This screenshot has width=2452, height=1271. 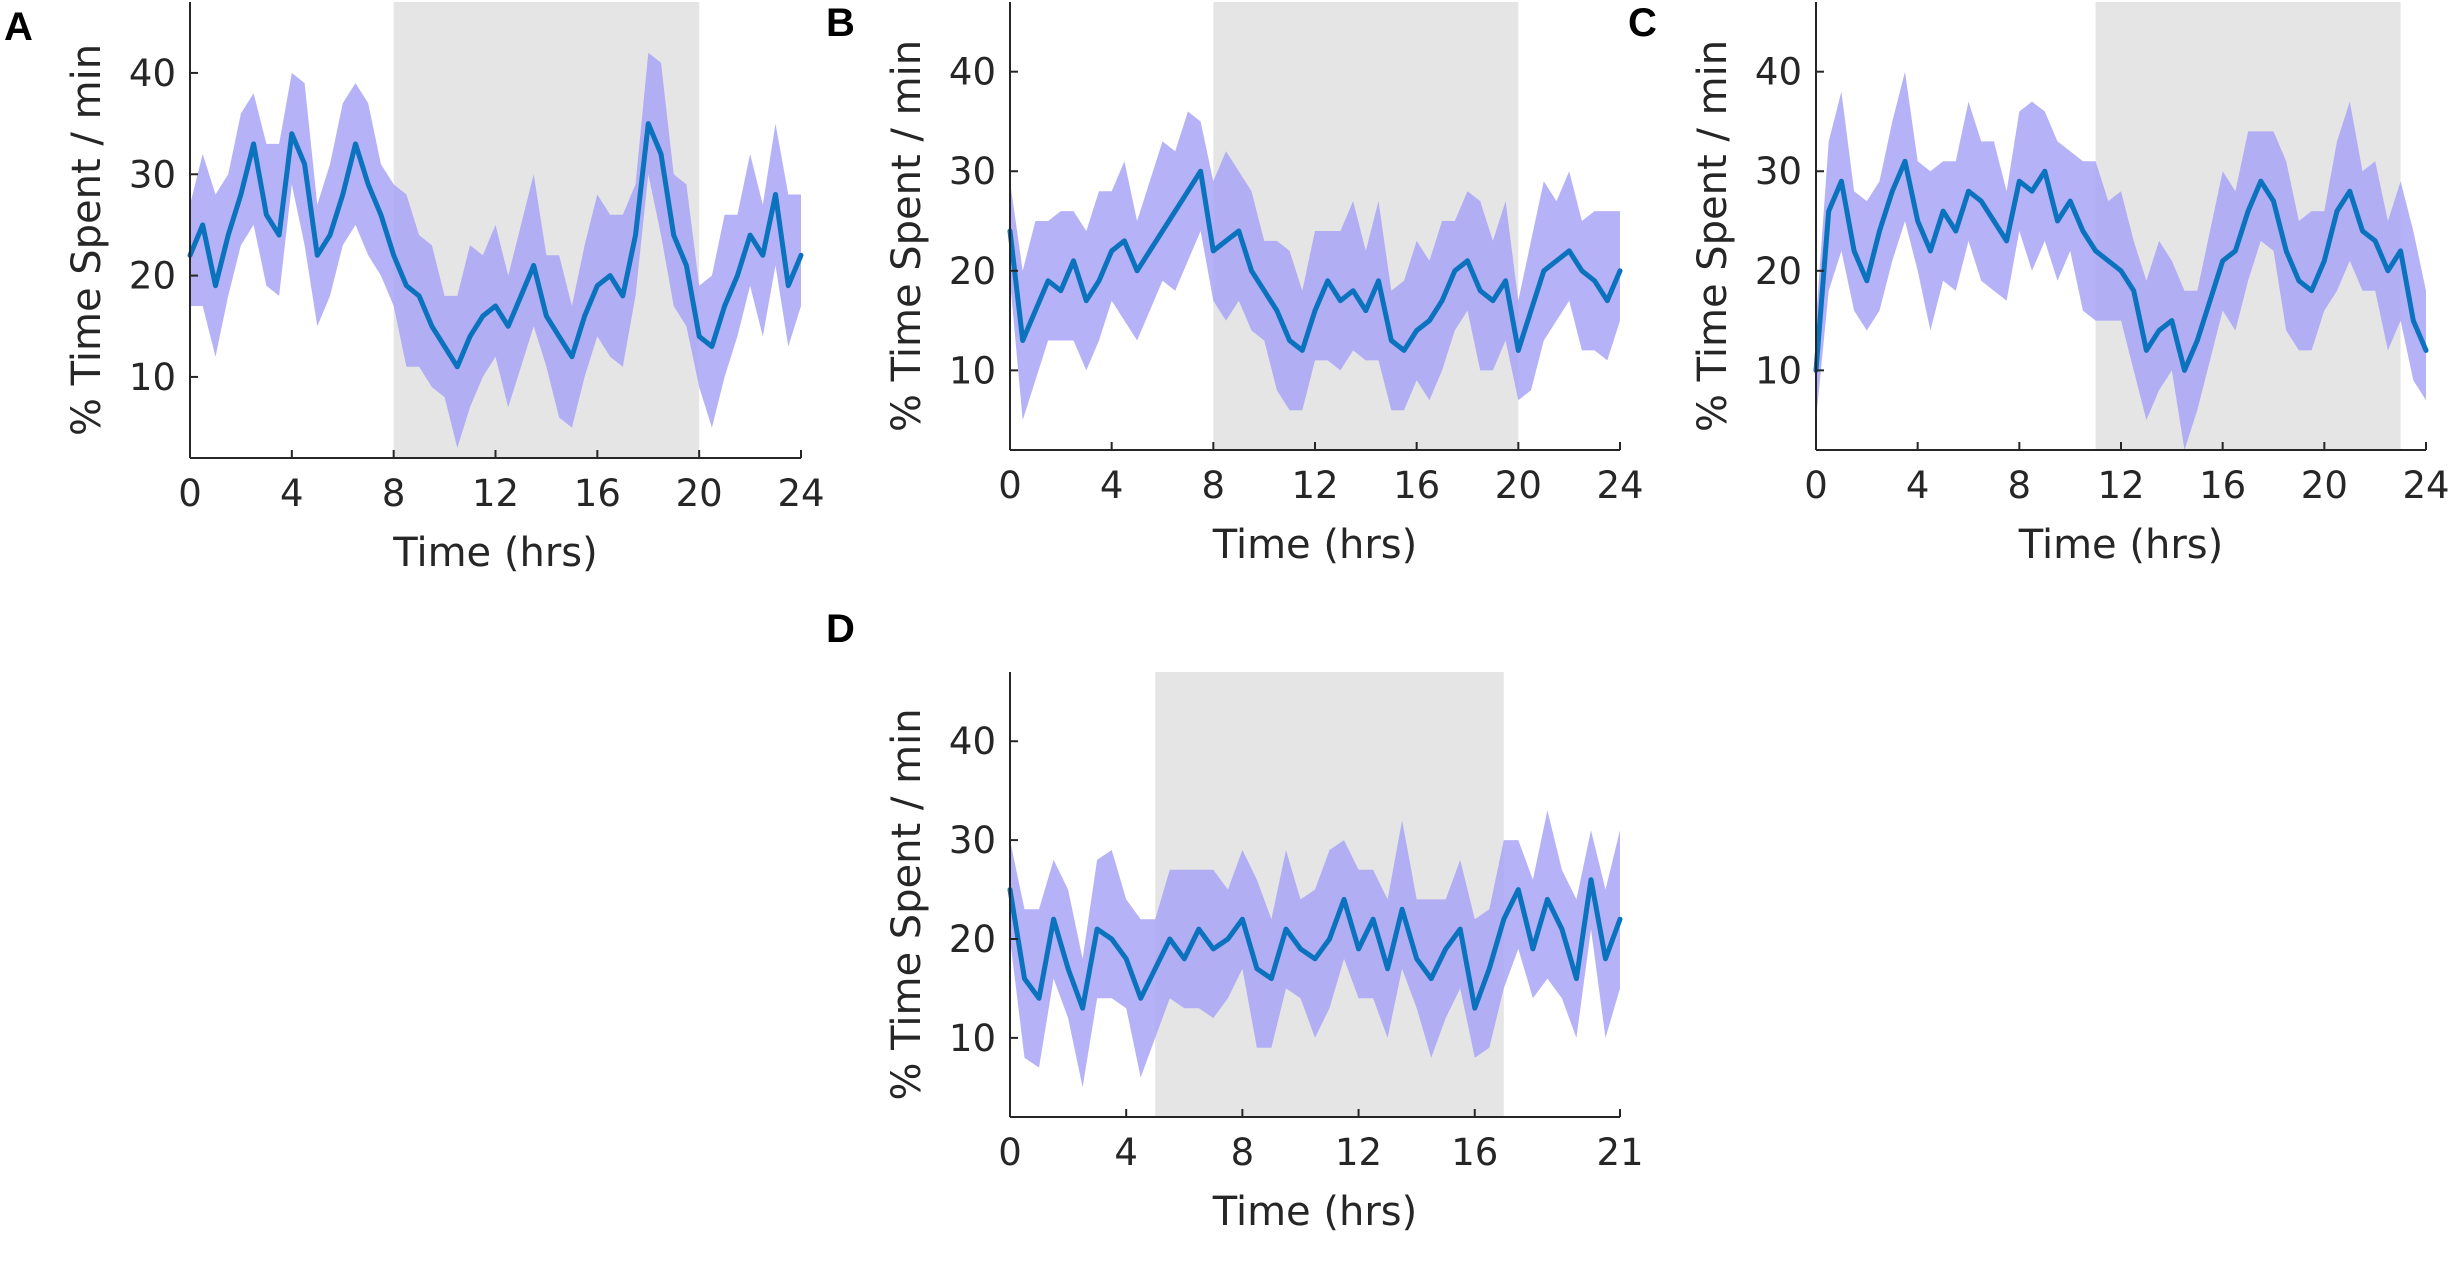 I want to click on x-tick-label: 24, so click(x=1619, y=485).